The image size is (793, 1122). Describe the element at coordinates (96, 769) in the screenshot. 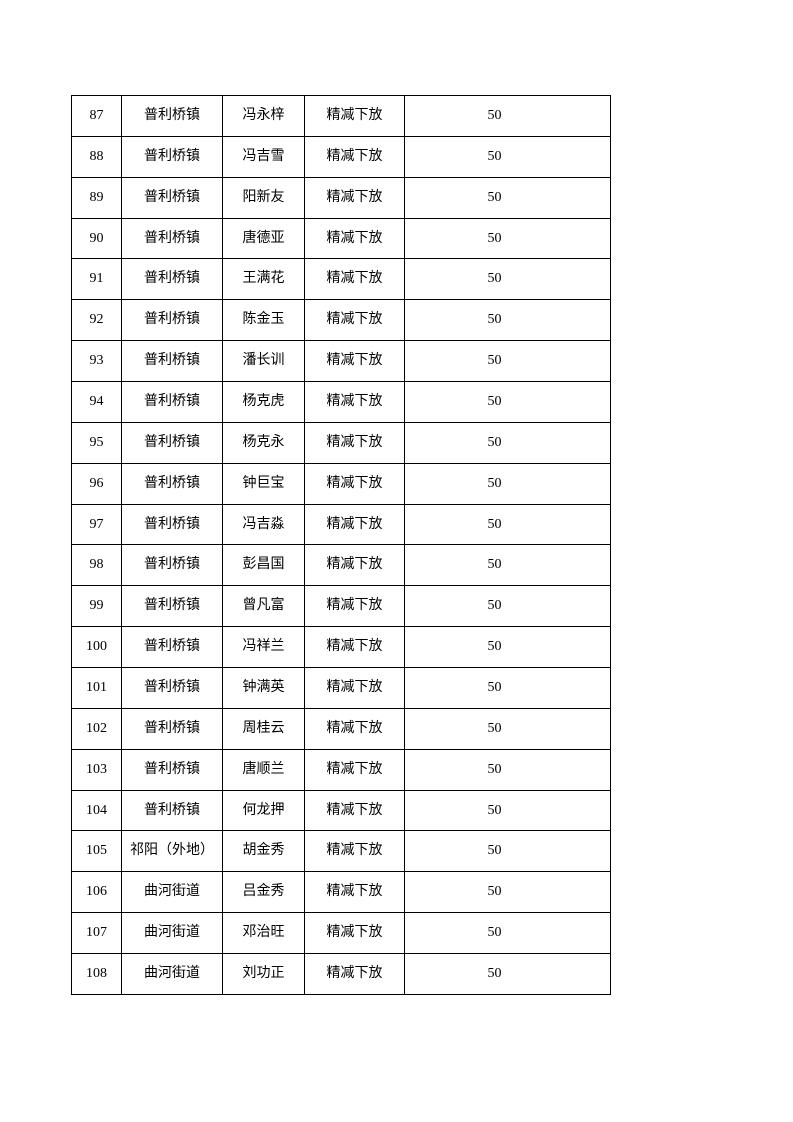

I see `cell-seq: 103` at that location.